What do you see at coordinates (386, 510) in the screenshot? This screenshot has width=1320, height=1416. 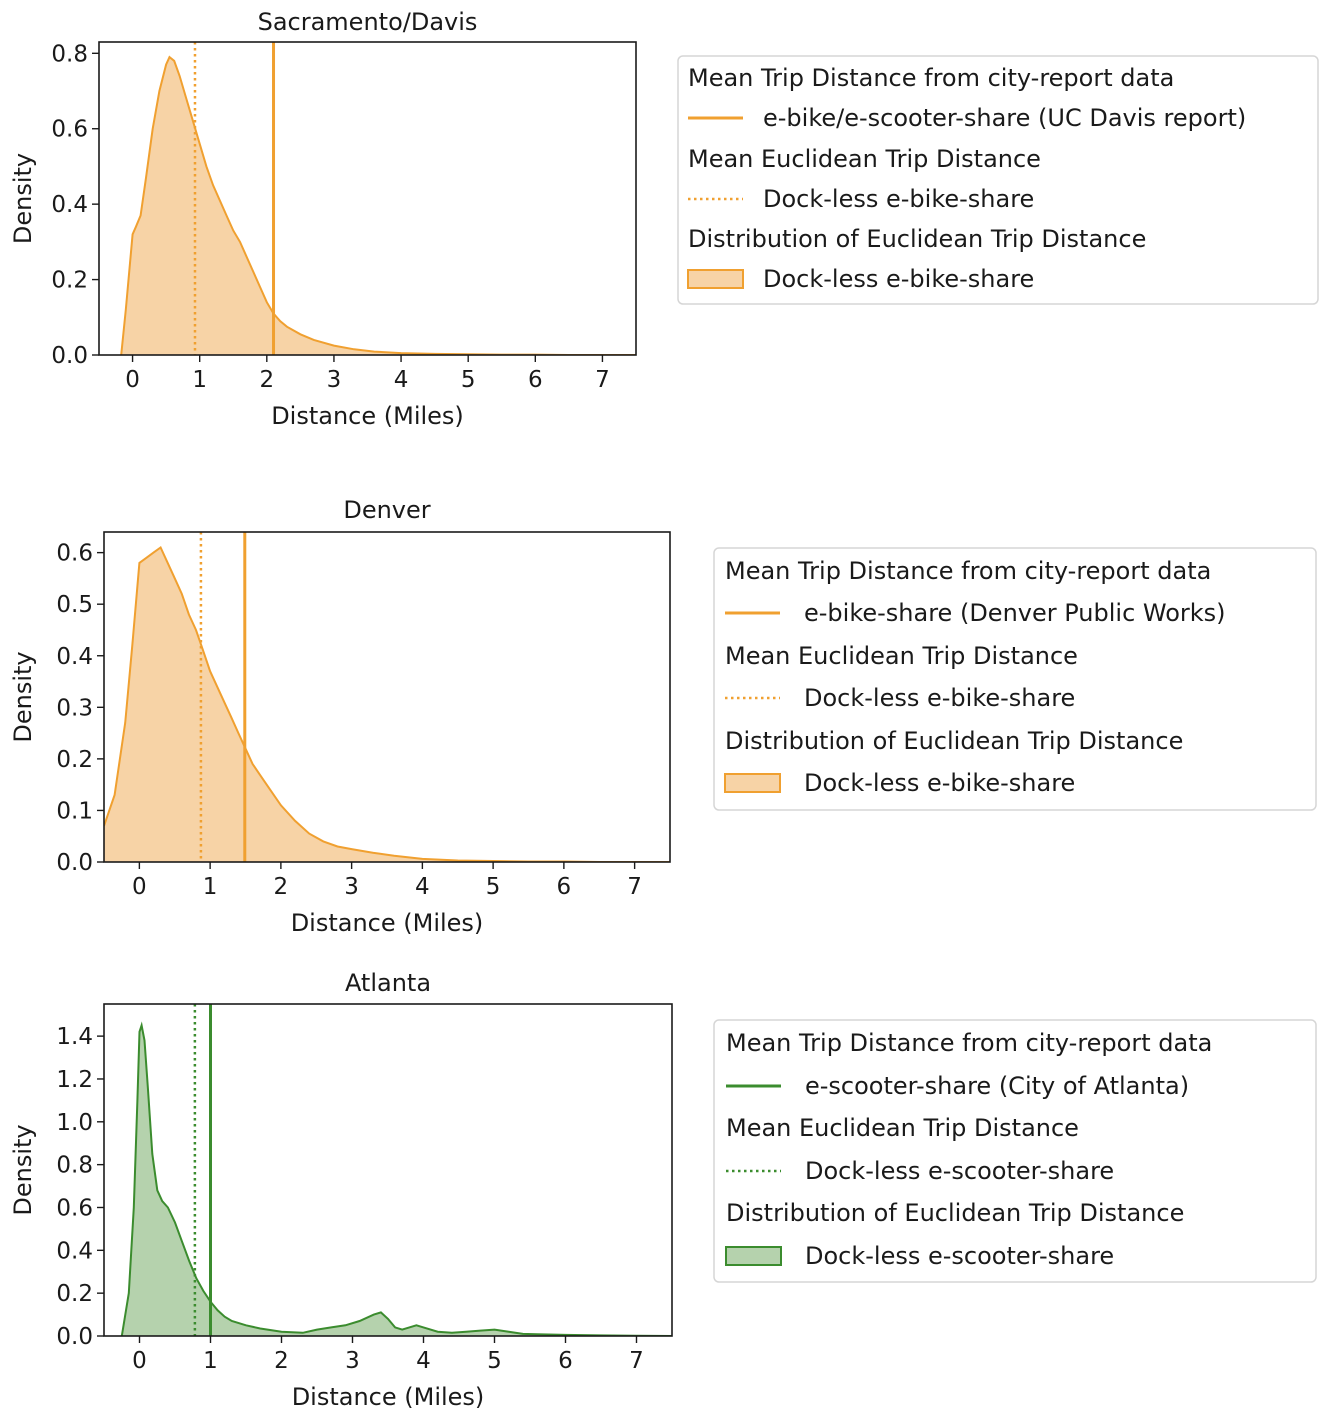 I see `chart-title: Denver` at bounding box center [386, 510].